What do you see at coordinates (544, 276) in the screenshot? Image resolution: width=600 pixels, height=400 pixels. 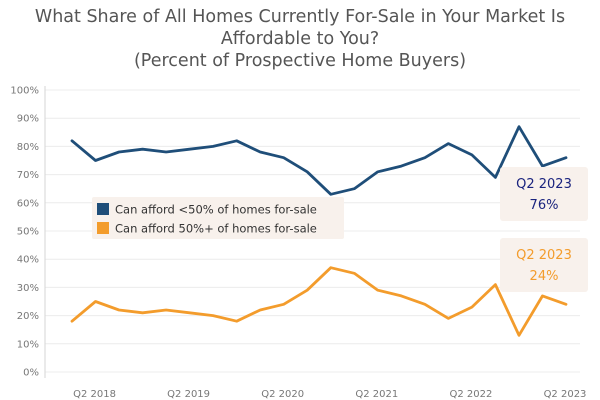 I see `callout-value: 24%` at bounding box center [544, 276].